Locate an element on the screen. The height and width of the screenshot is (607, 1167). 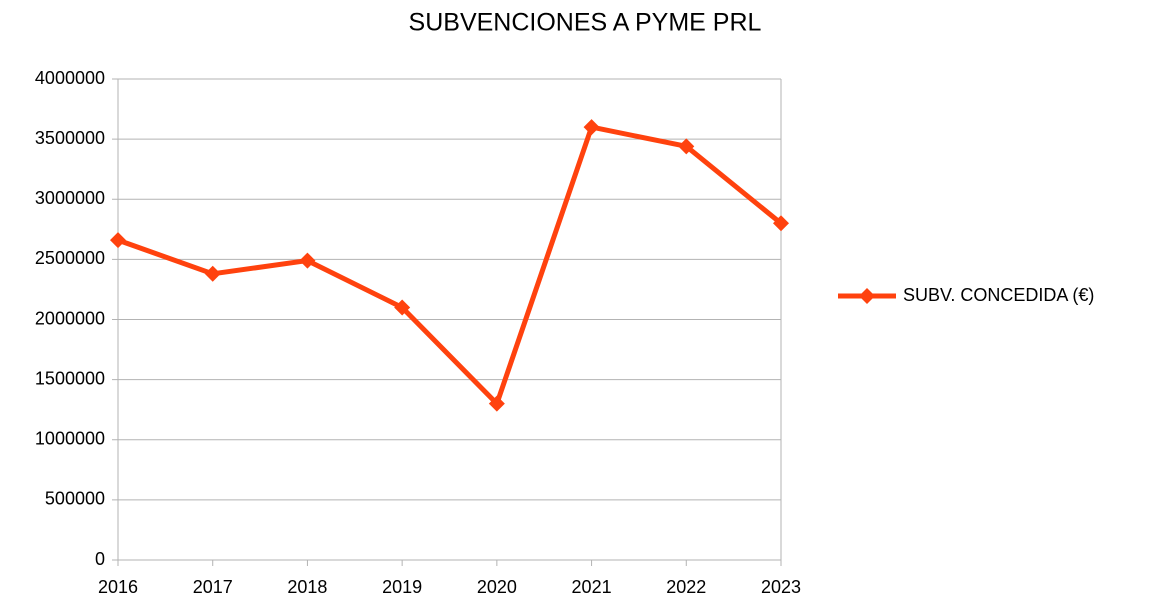
y-tick-label: 4000000 is located at coordinates (70, 78).